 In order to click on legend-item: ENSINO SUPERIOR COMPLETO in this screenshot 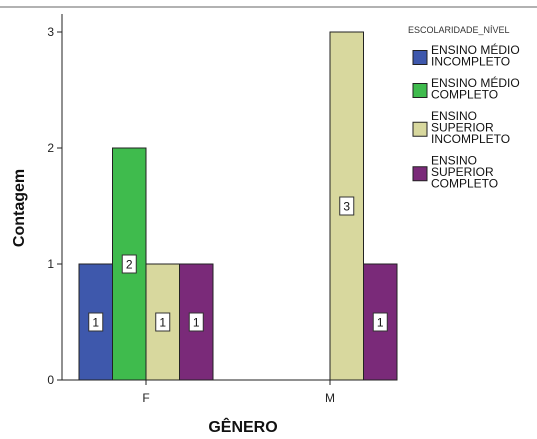, I will do `click(455, 172)`.